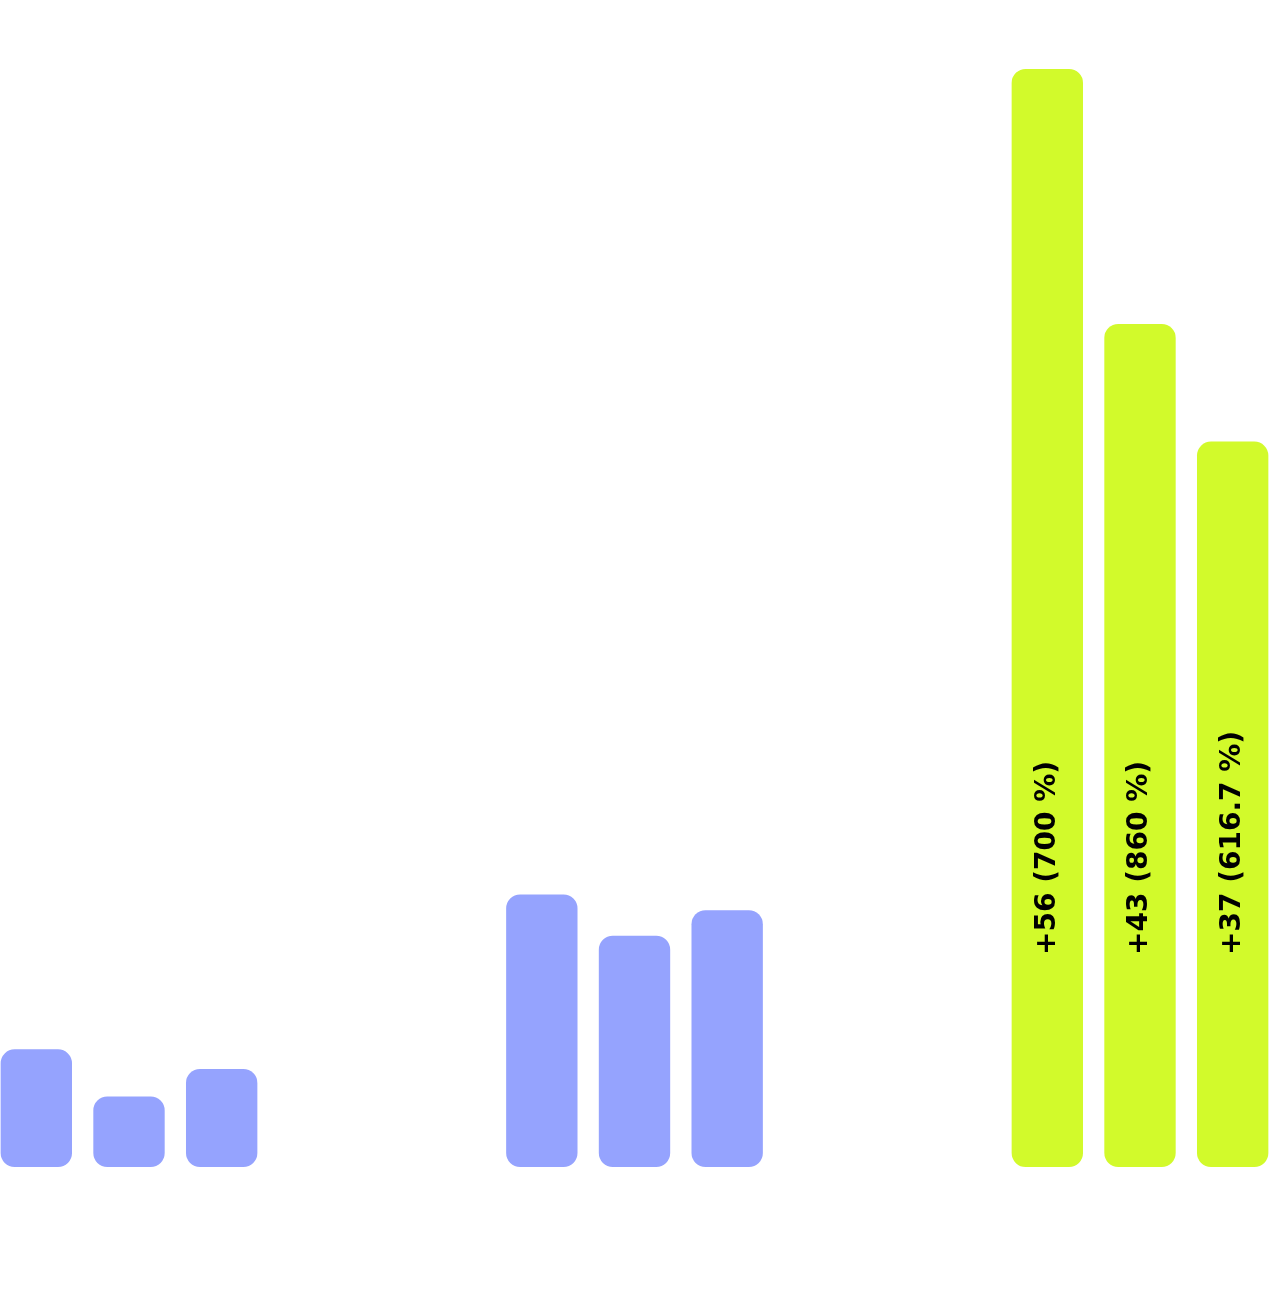  Describe the element at coordinates (1045, 857) in the screenshot. I see `data-label: +56 (700 %)` at that location.